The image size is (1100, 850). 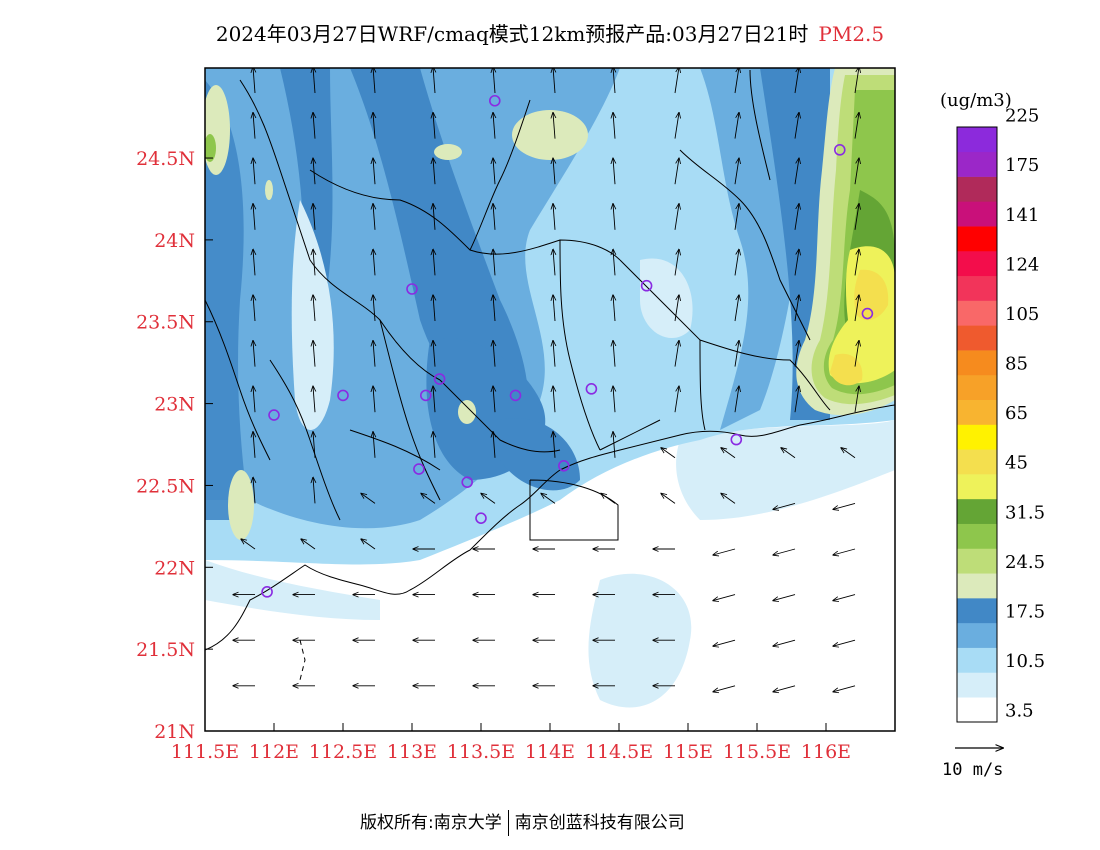 I want to click on lat-axis: 21N 21.5N 22N 22.5N 23N 23.5N 24N 24.5N, so click(x=174, y=445).